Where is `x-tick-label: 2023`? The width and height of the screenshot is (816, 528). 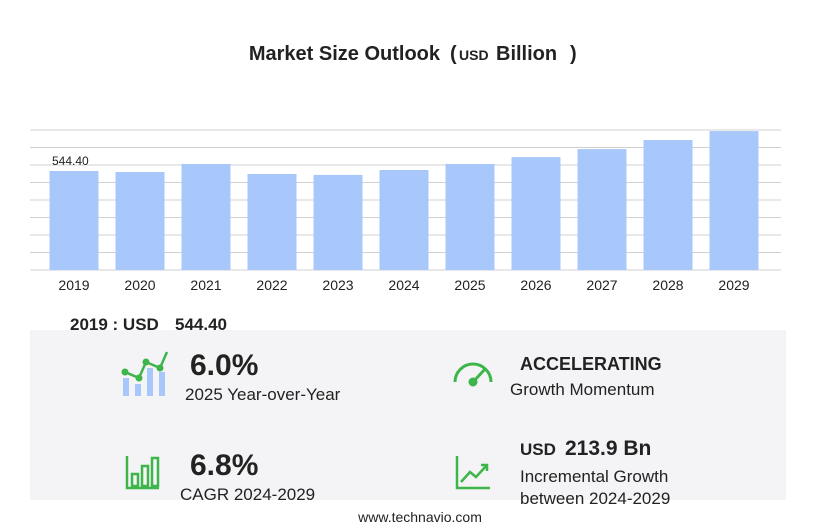
x-tick-label: 2023 is located at coordinates (337, 285).